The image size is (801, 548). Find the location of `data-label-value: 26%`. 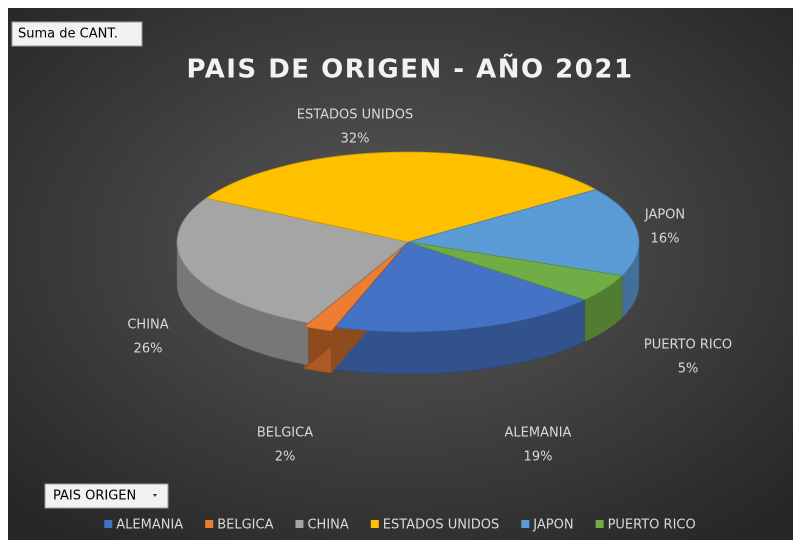

data-label-value: 26% is located at coordinates (148, 349).